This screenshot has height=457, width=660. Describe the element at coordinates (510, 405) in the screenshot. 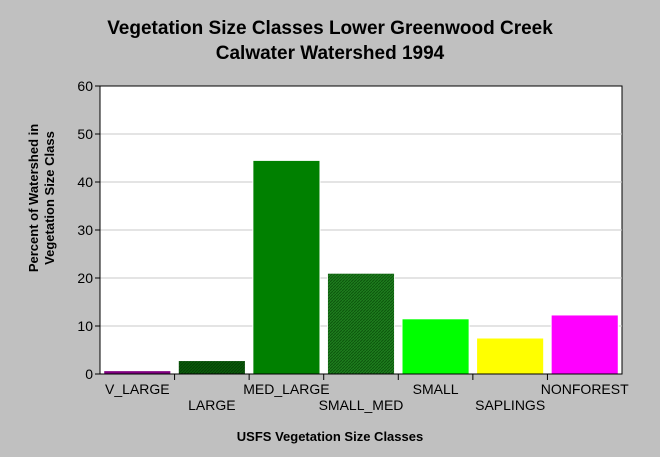

I see `x-tick-label: SAPLINGS` at that location.